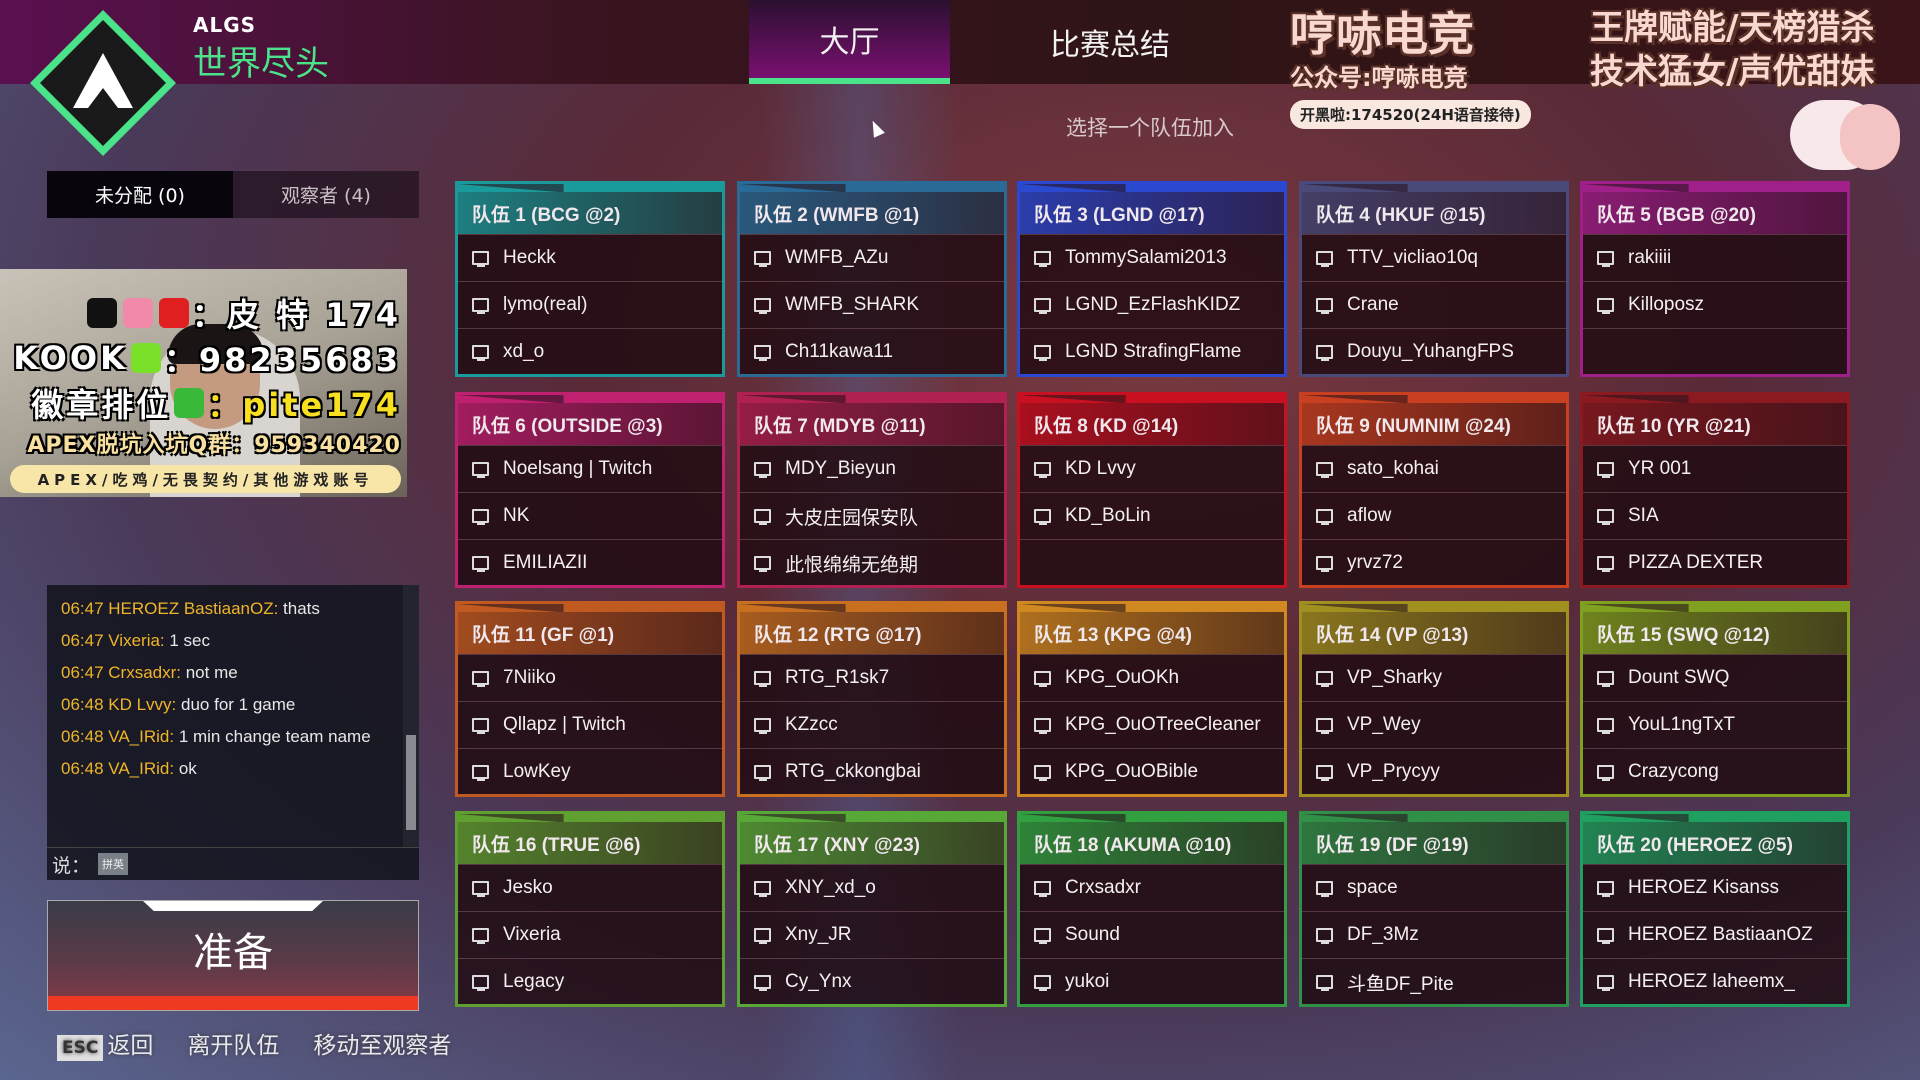  Describe the element at coordinates (1152, 887) in the screenshot. I see `player-slot: Crxsadxr` at that location.